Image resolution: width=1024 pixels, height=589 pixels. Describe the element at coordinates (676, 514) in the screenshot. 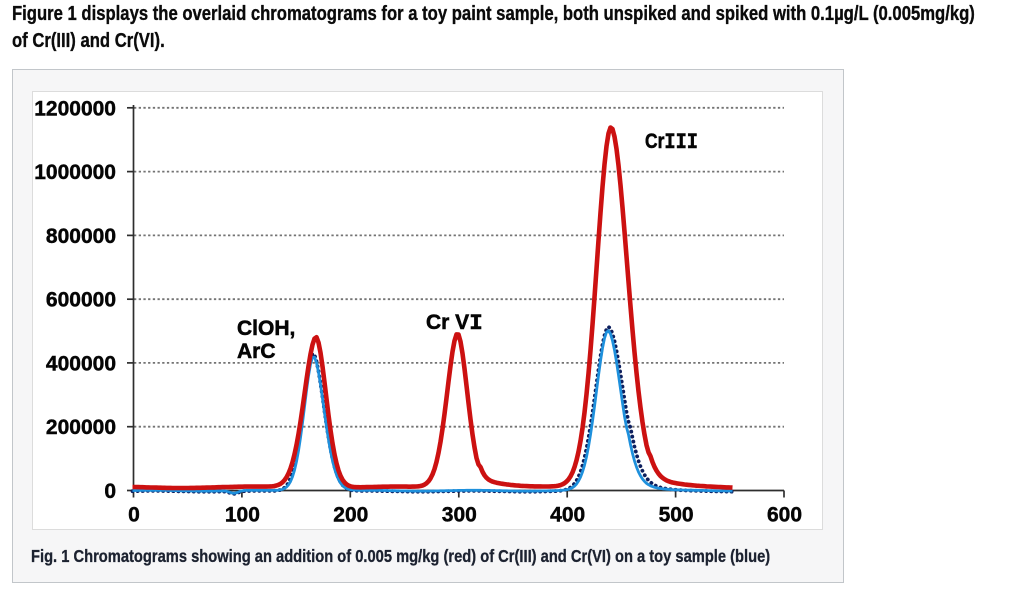

I see `svg-text: 500` at that location.